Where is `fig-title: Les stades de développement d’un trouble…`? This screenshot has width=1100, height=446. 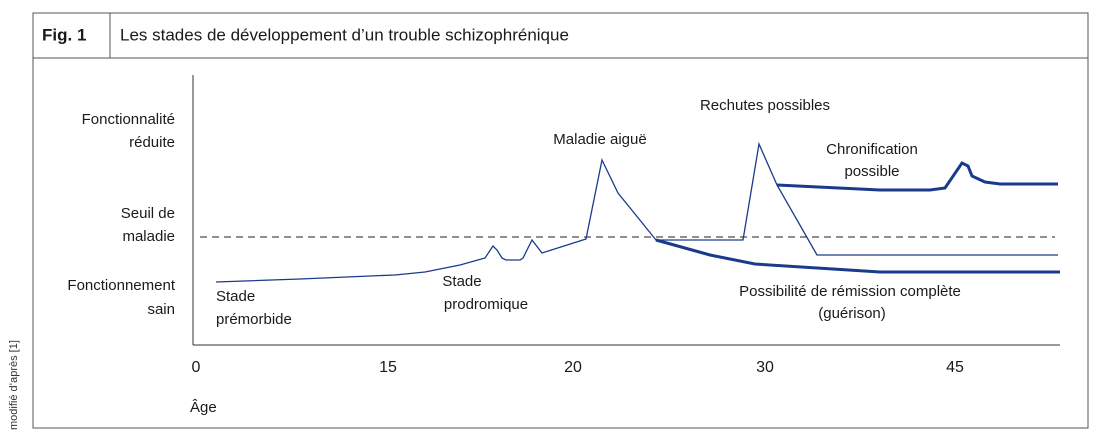 fig-title: Les stades de développement d’un trouble… is located at coordinates (344, 34).